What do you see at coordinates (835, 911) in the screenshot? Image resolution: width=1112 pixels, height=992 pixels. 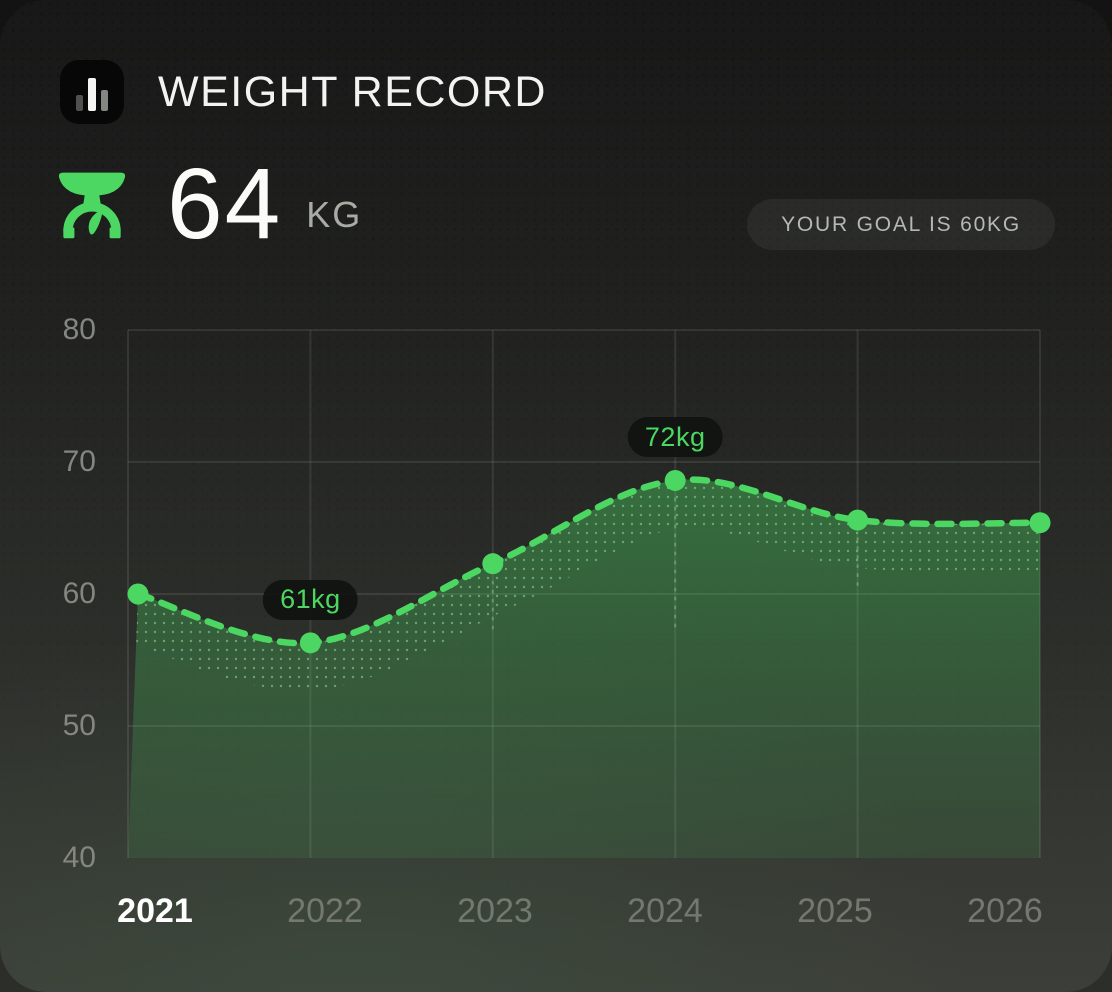 I see `x-tick-2025: 2025` at bounding box center [835, 911].